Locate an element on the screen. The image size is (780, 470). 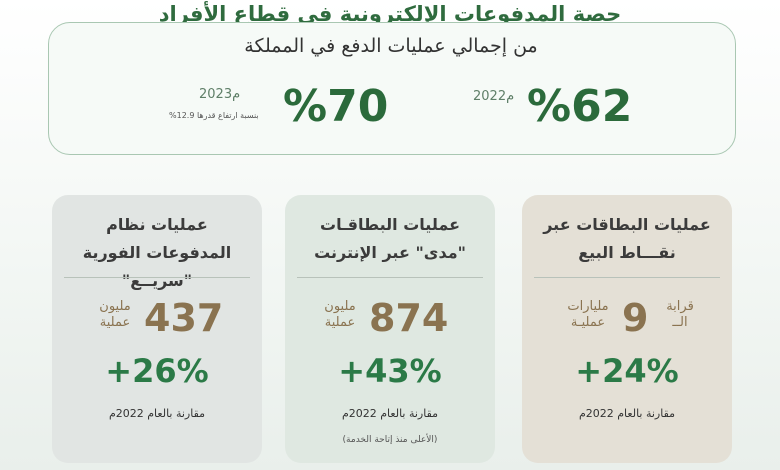
card-title: عمليات نظام المدفوعات الفورية "سريــع" is located at coordinates (157, 252).